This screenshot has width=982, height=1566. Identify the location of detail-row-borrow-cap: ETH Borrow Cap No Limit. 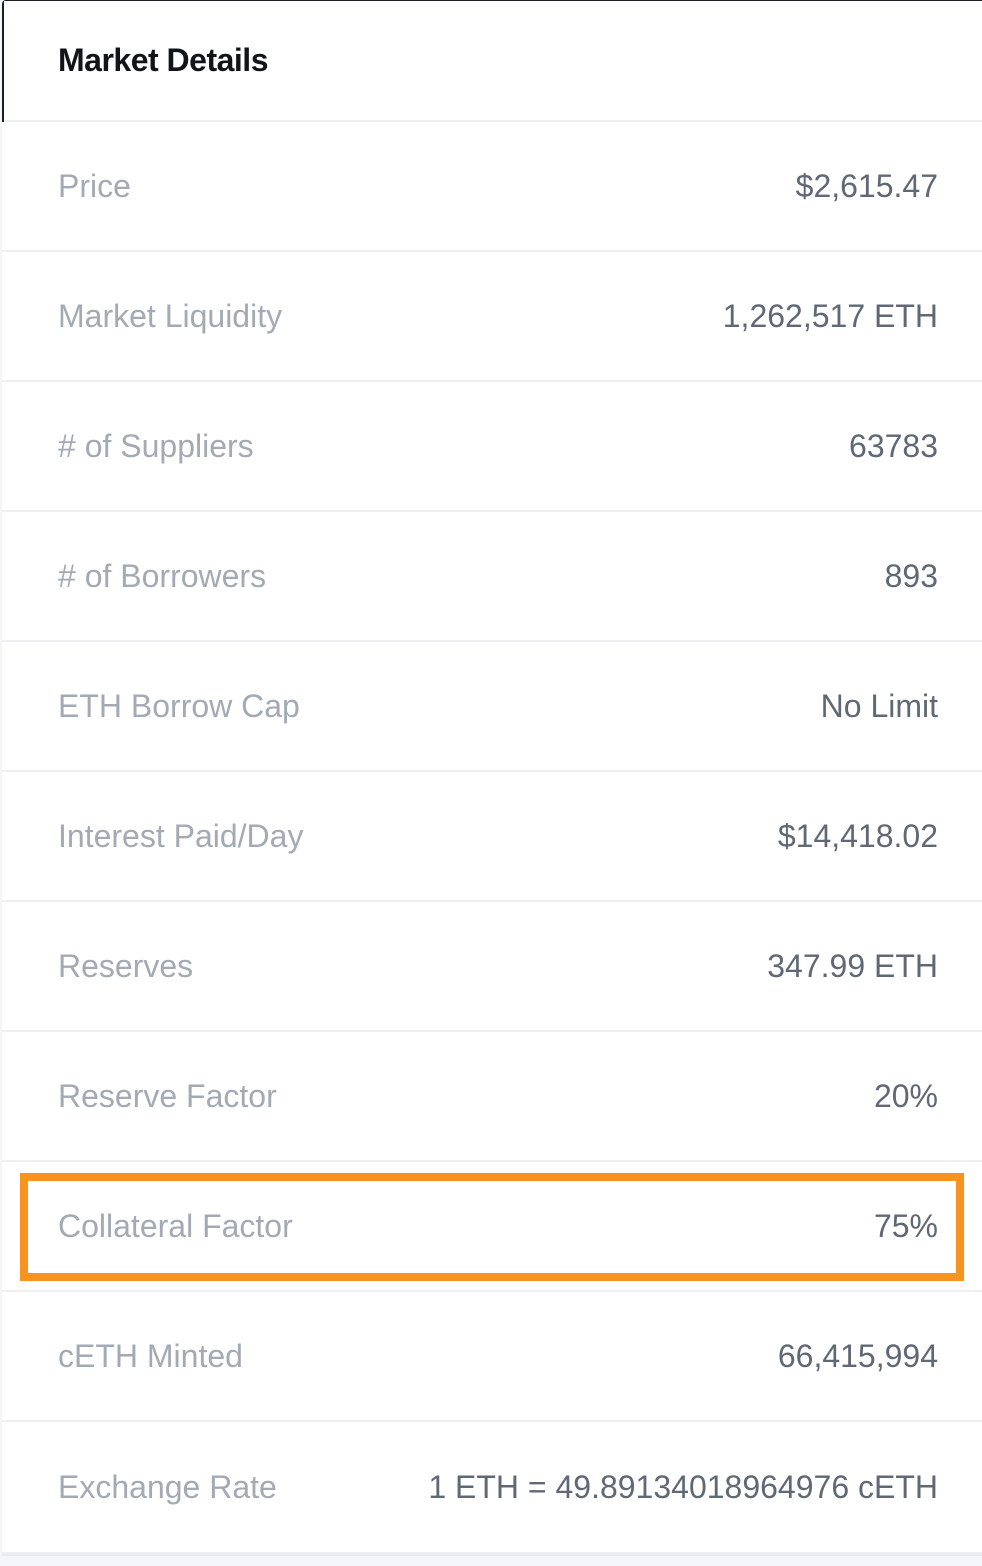
(492, 707).